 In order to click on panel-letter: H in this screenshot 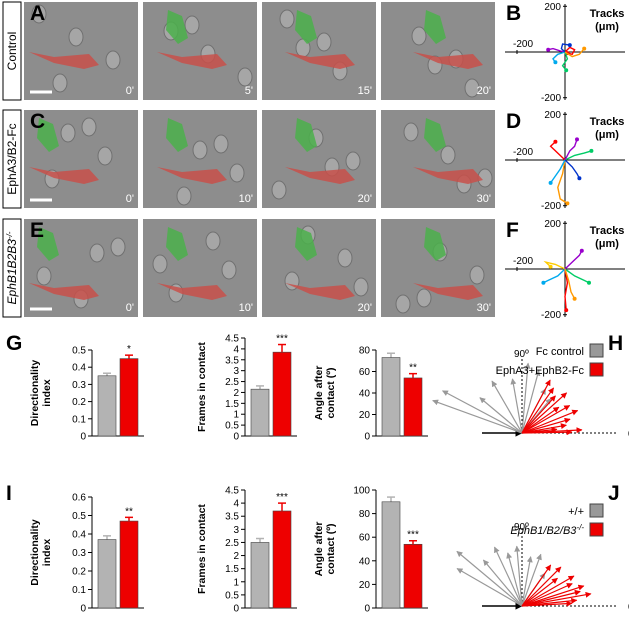, I will do `click(615, 343)`.